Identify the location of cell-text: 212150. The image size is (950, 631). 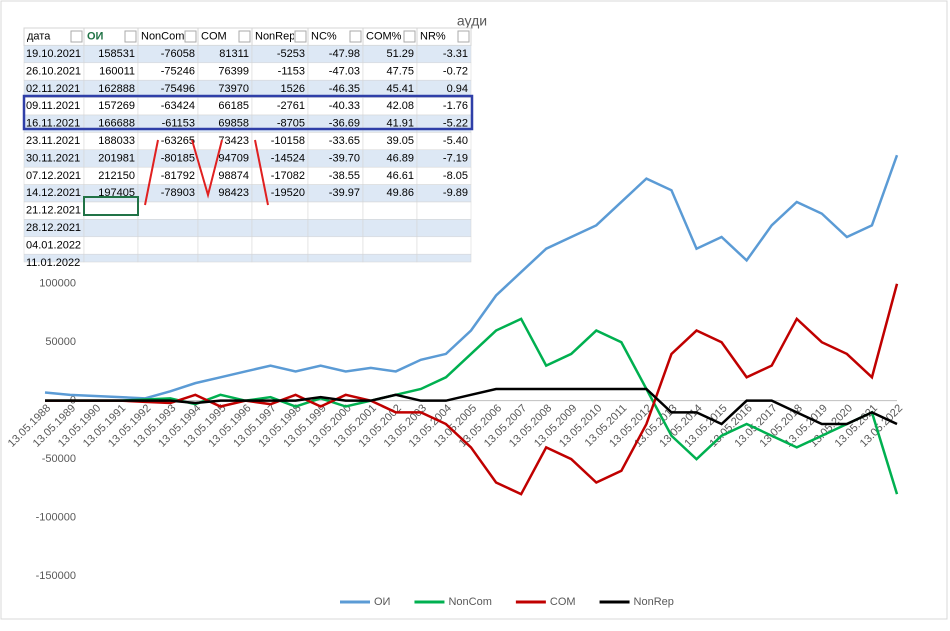
(116, 176).